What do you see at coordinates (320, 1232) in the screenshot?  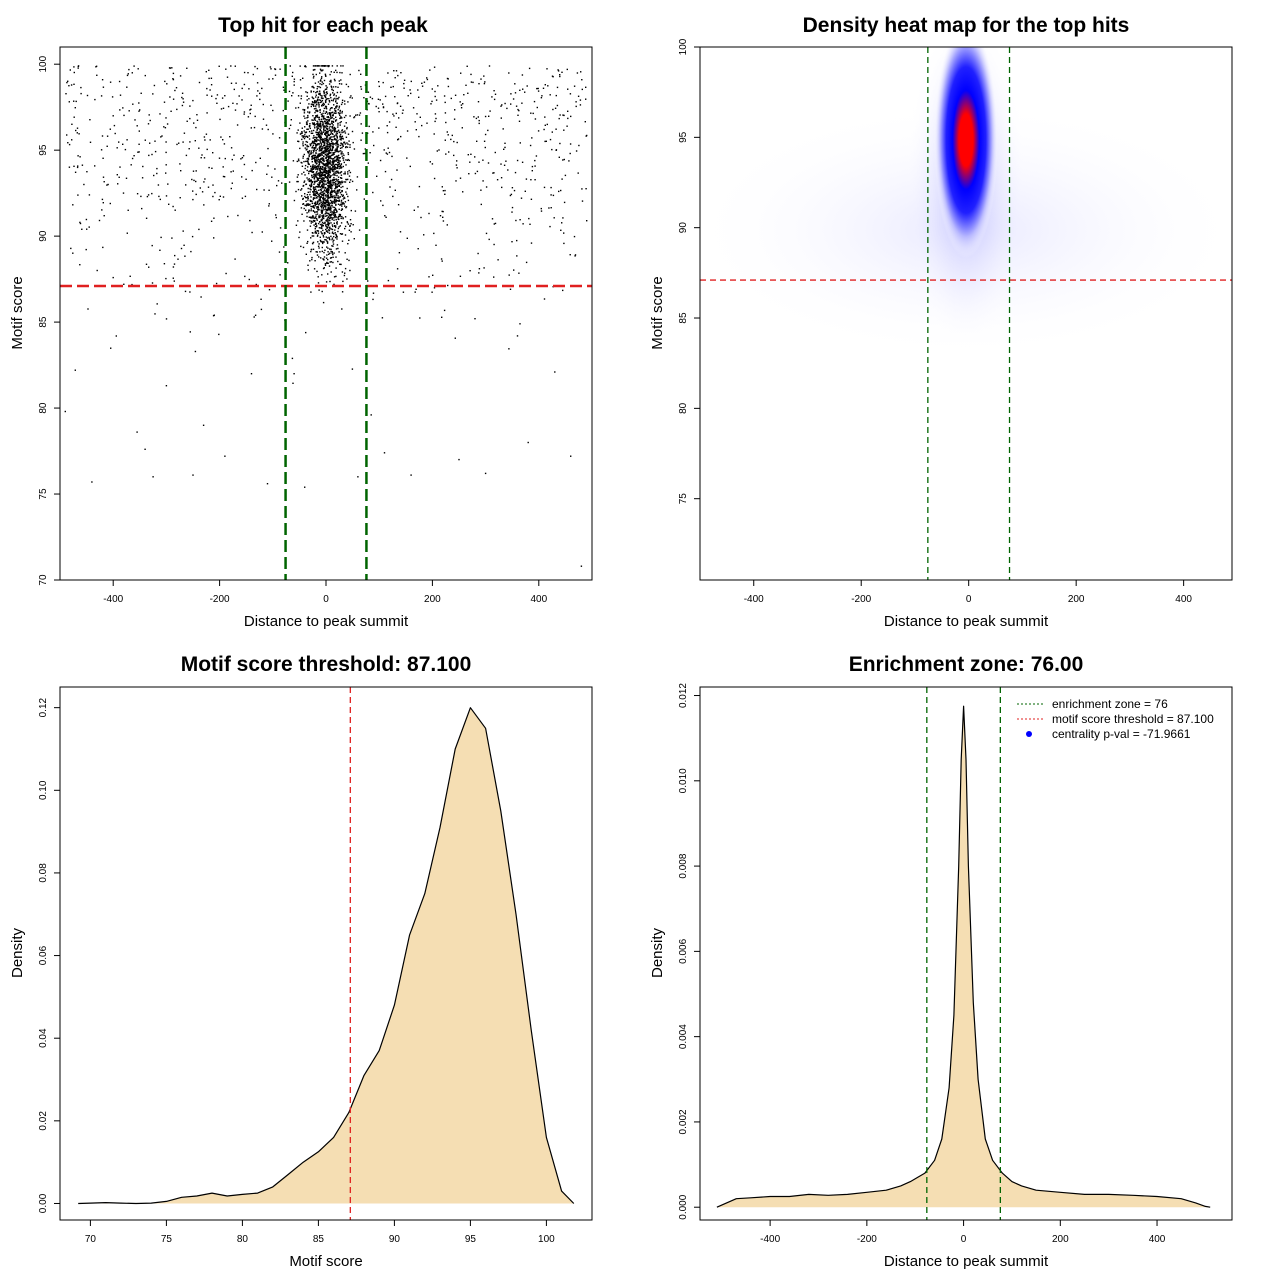 I see `x-ticks: 70 75 80 85 90 95 100` at bounding box center [320, 1232].